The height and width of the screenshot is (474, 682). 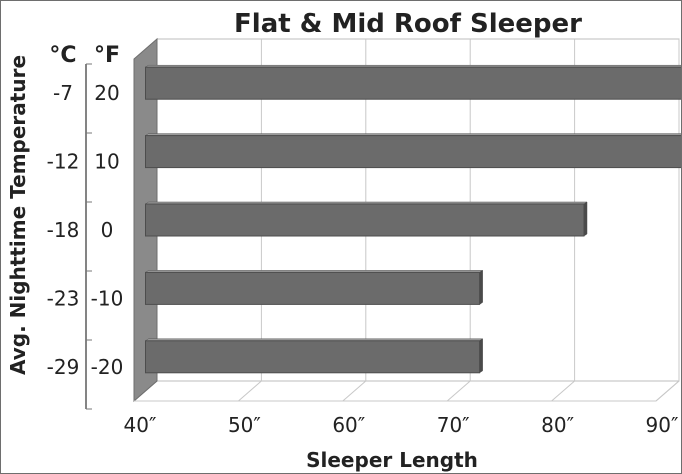 I want to click on y-tick-label-celsius: -18, so click(x=63, y=230).